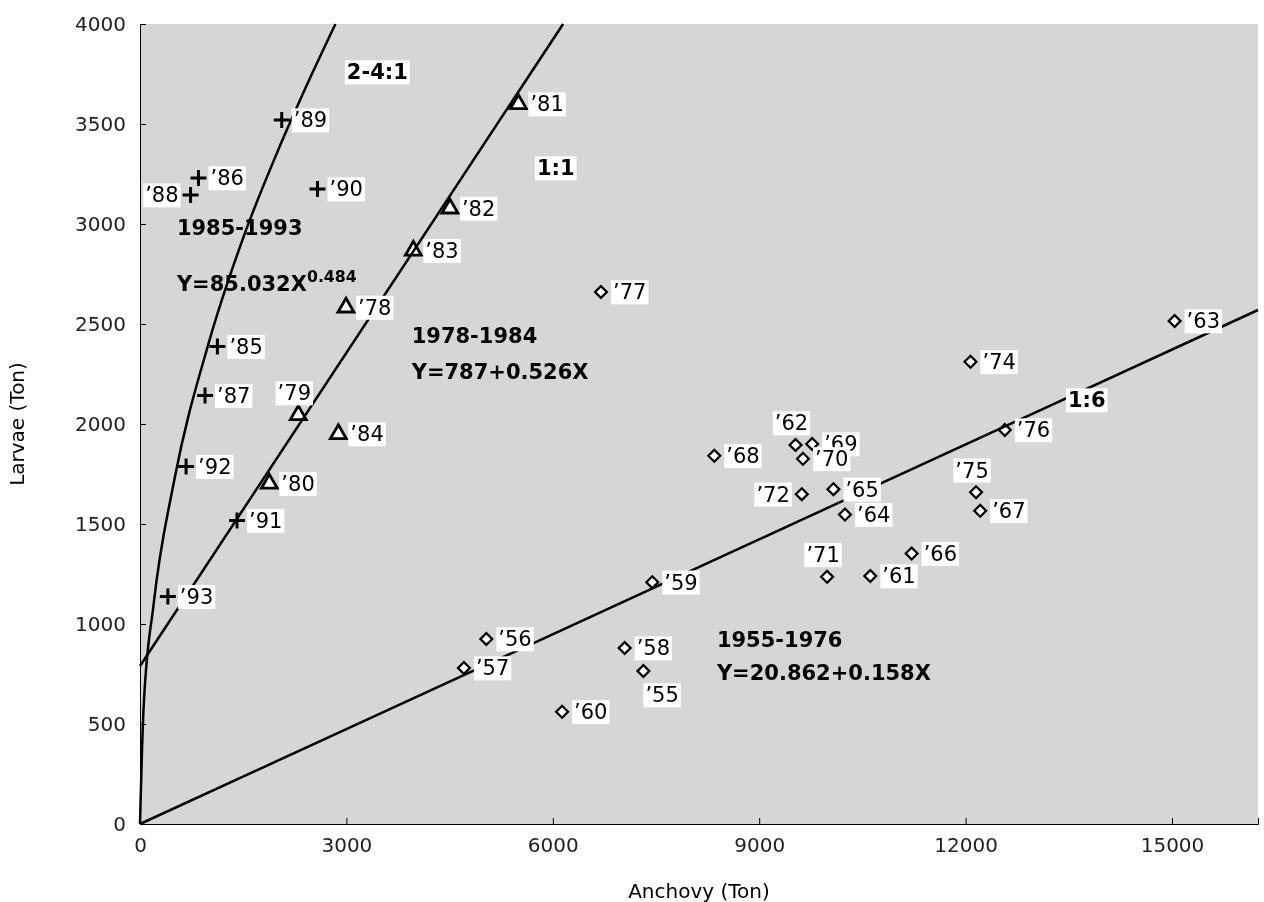 This screenshot has height=902, width=1264. I want to click on annotation: ’90, so click(346, 189).